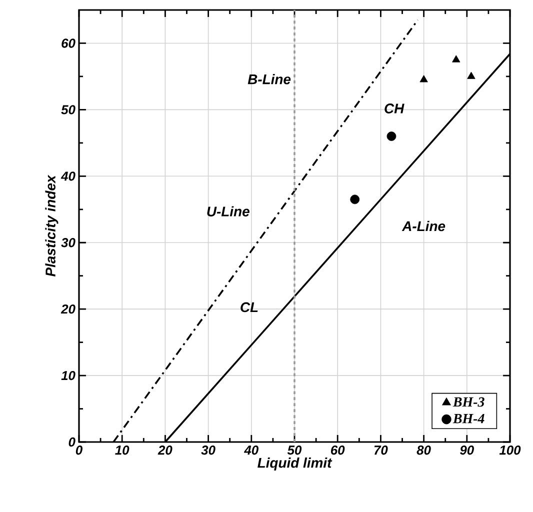 Image resolution: width=533 pixels, height=512 pixels. I want to click on ref-line-label: B-Line, so click(269, 79).